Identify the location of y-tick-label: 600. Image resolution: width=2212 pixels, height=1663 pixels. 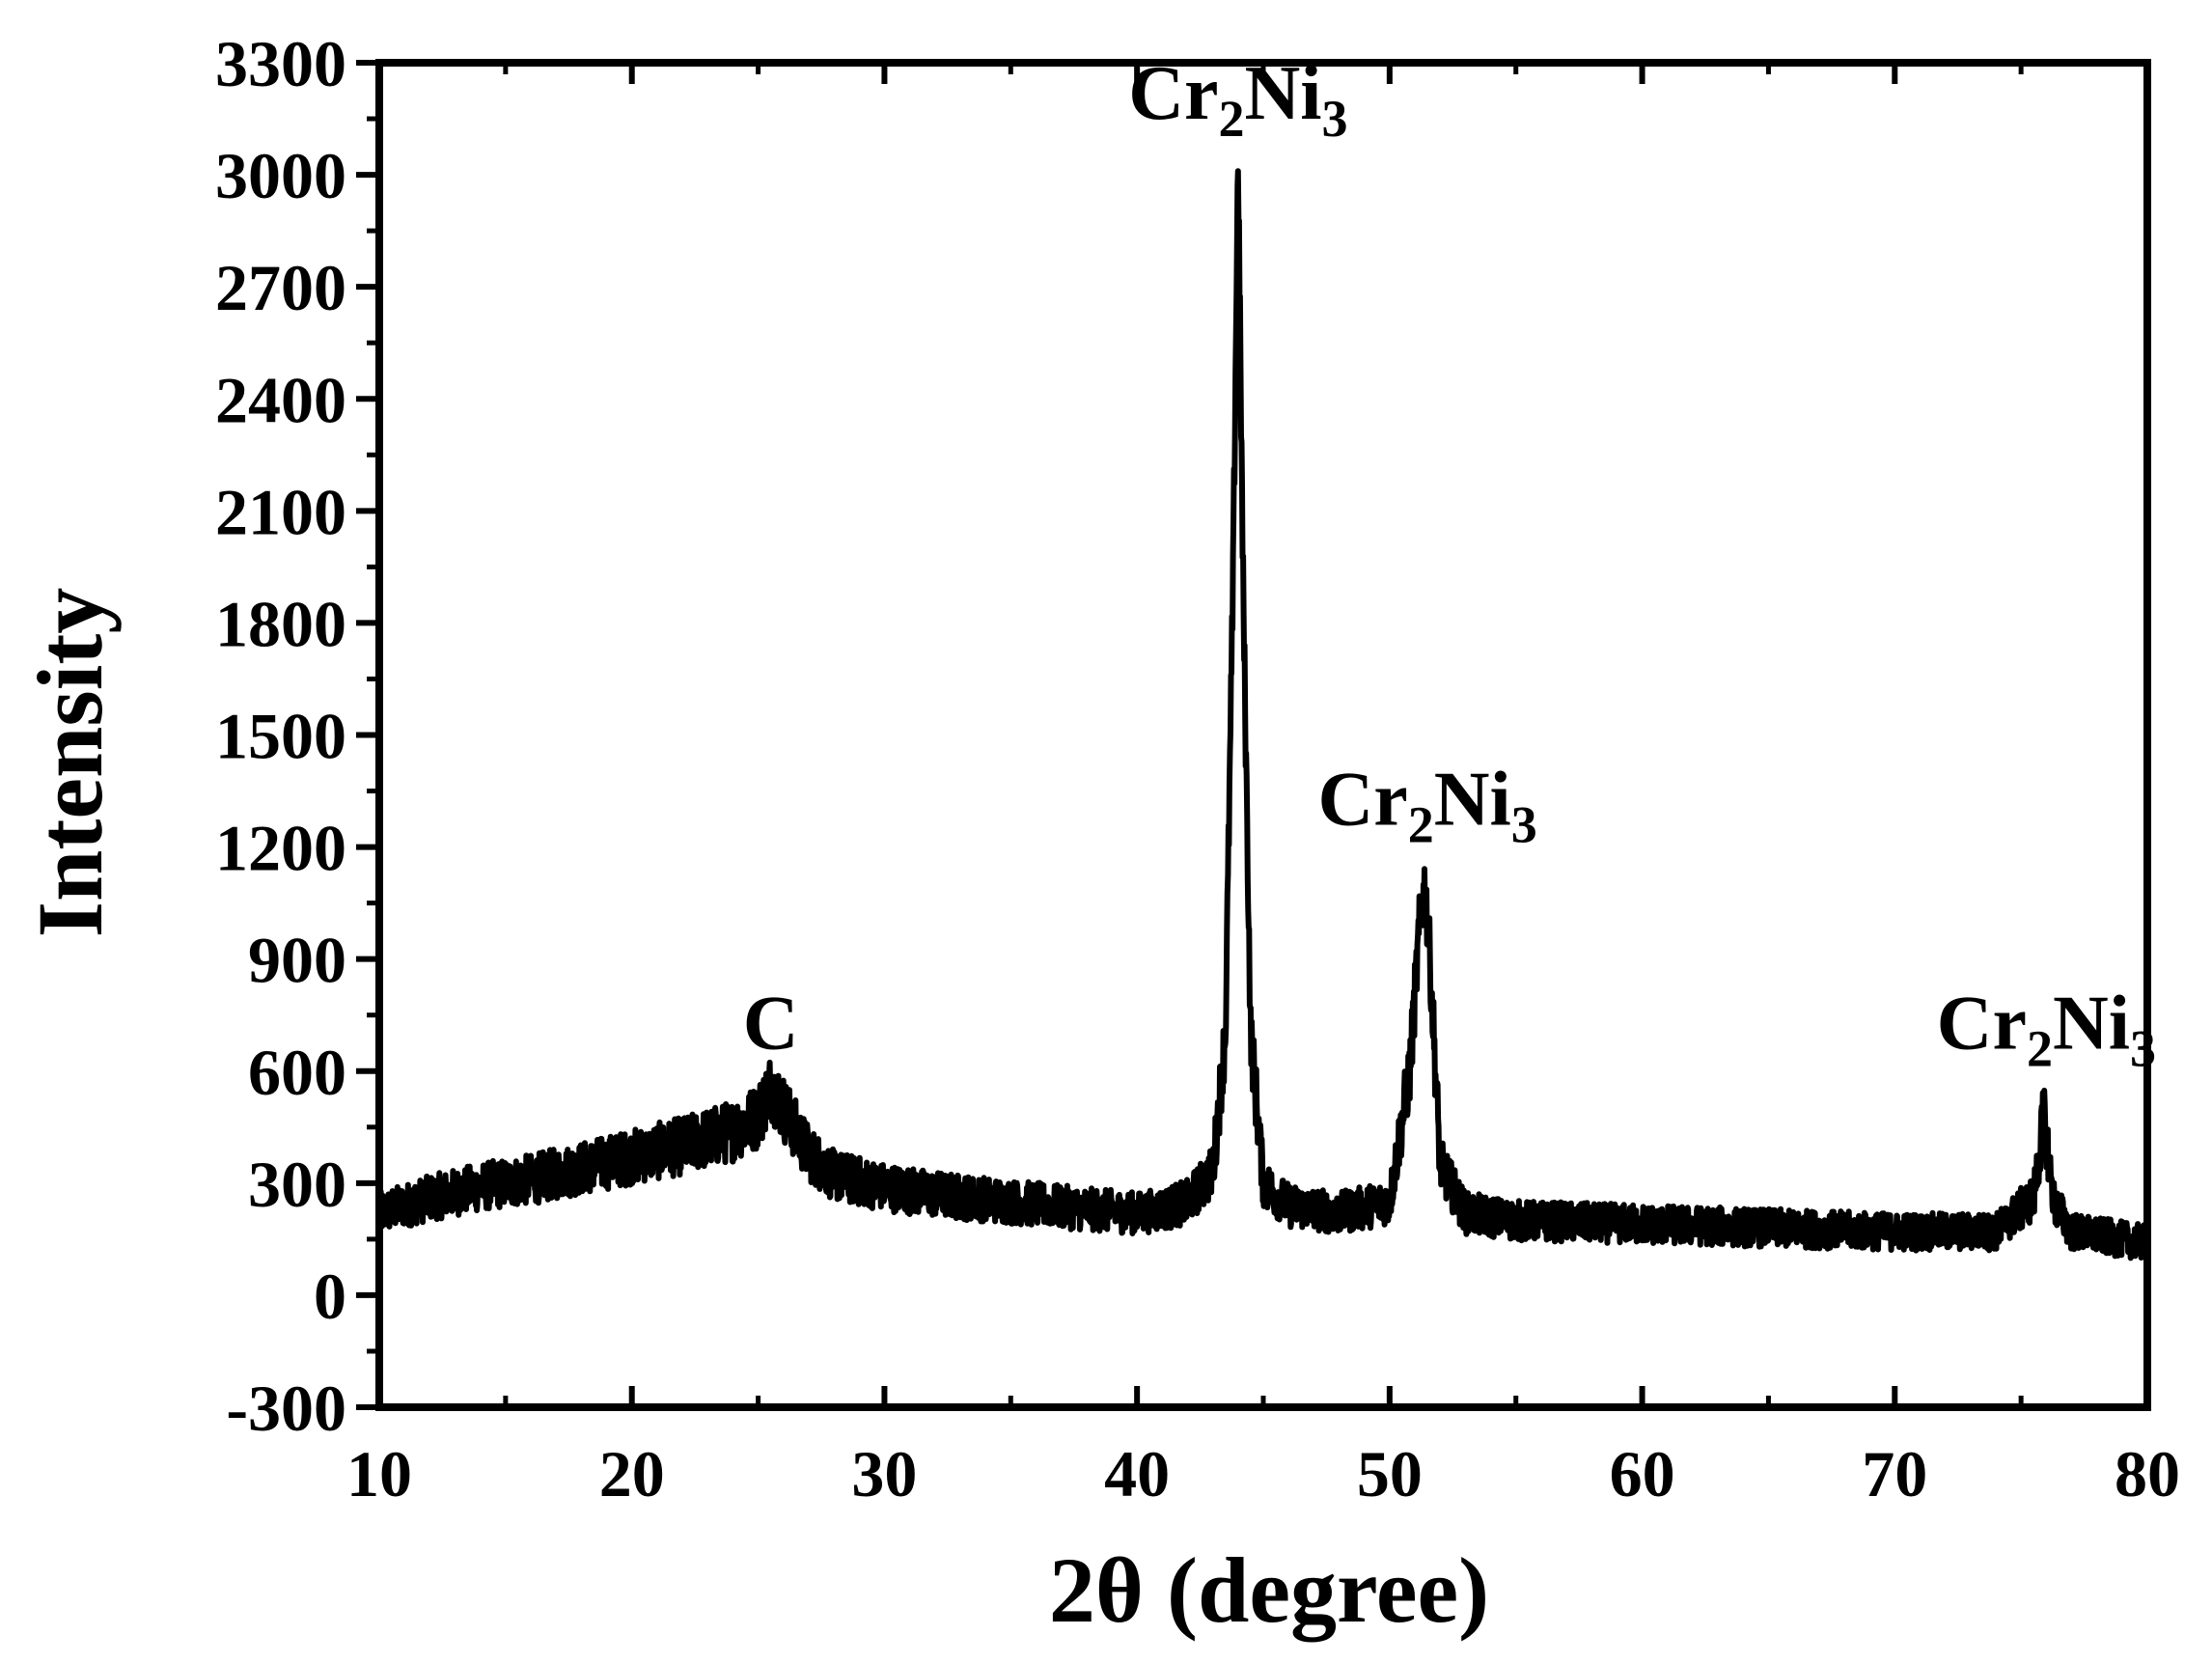
(297, 1072).